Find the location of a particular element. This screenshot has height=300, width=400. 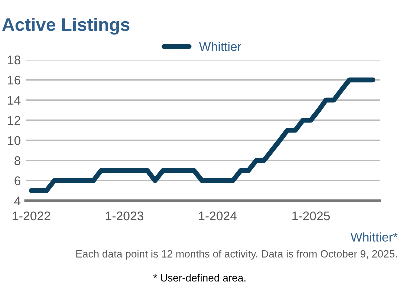

x-tick-label: 1-2025 is located at coordinates (311, 216).